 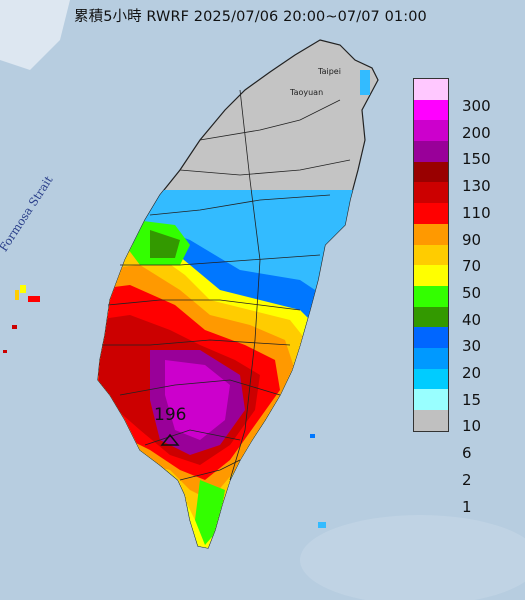 I want to click on legend-label: 6, so click(x=467, y=453).